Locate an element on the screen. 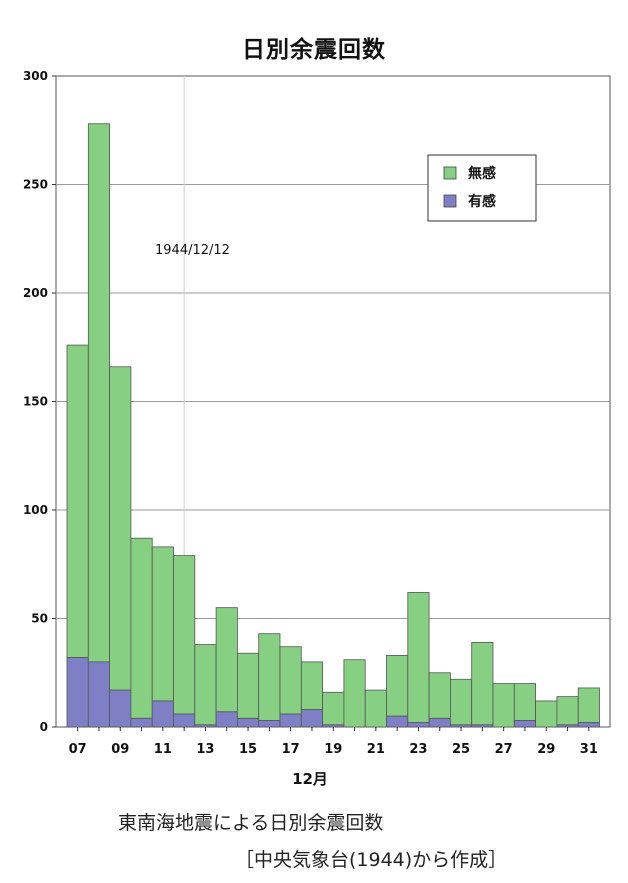 The image size is (628, 883). x-tick-label: 23 is located at coordinates (418, 749).